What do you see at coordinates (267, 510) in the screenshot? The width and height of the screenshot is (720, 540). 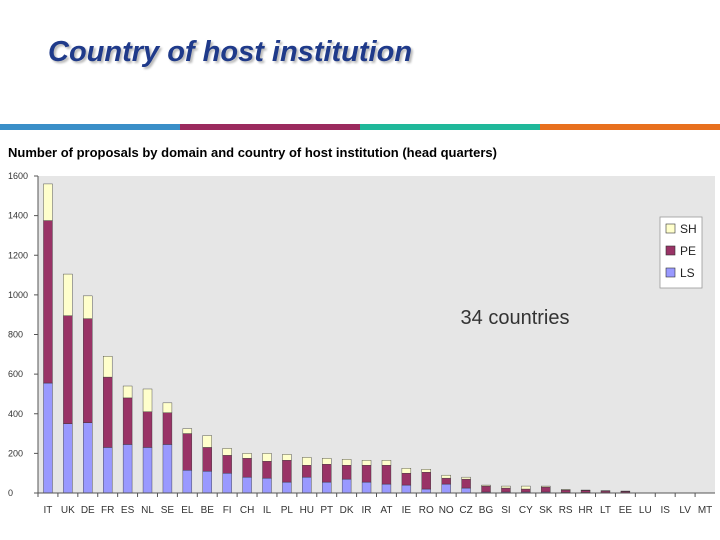 I see `x-tick-label: IL` at bounding box center [267, 510].